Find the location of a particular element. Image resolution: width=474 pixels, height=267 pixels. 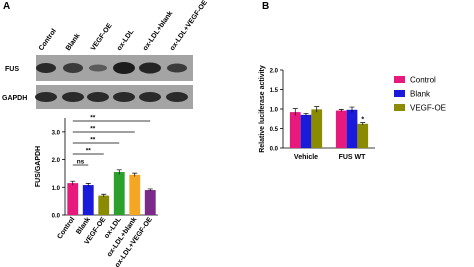

blot-bands is located at coordinates (111, 82).